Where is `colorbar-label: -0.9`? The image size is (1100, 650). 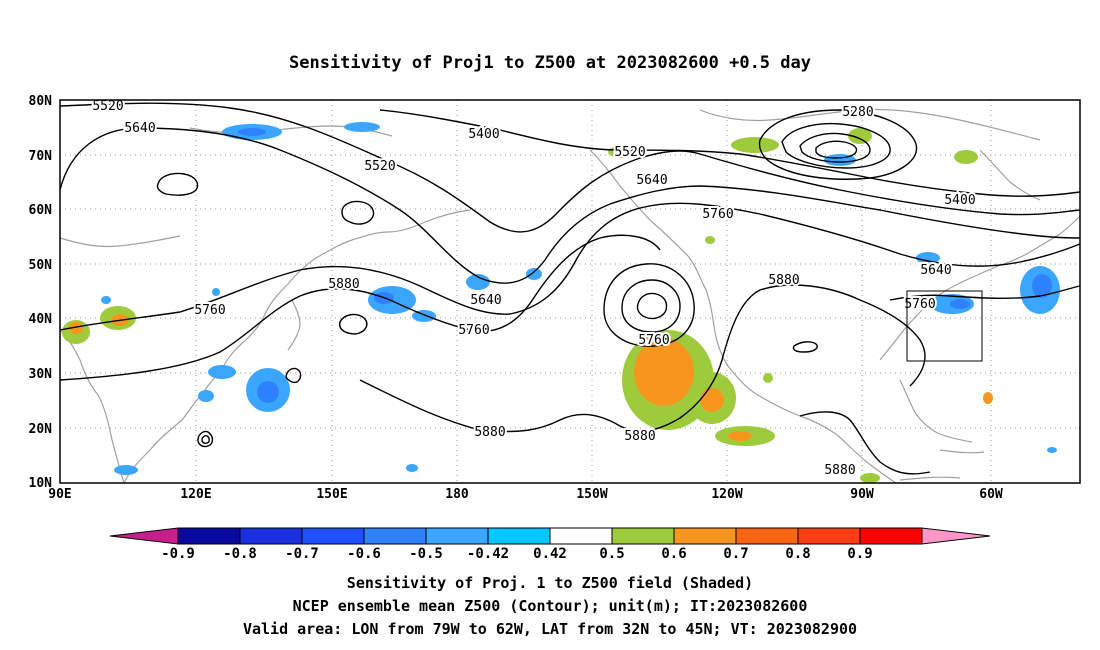
colorbar-label: -0.9 is located at coordinates (178, 554).